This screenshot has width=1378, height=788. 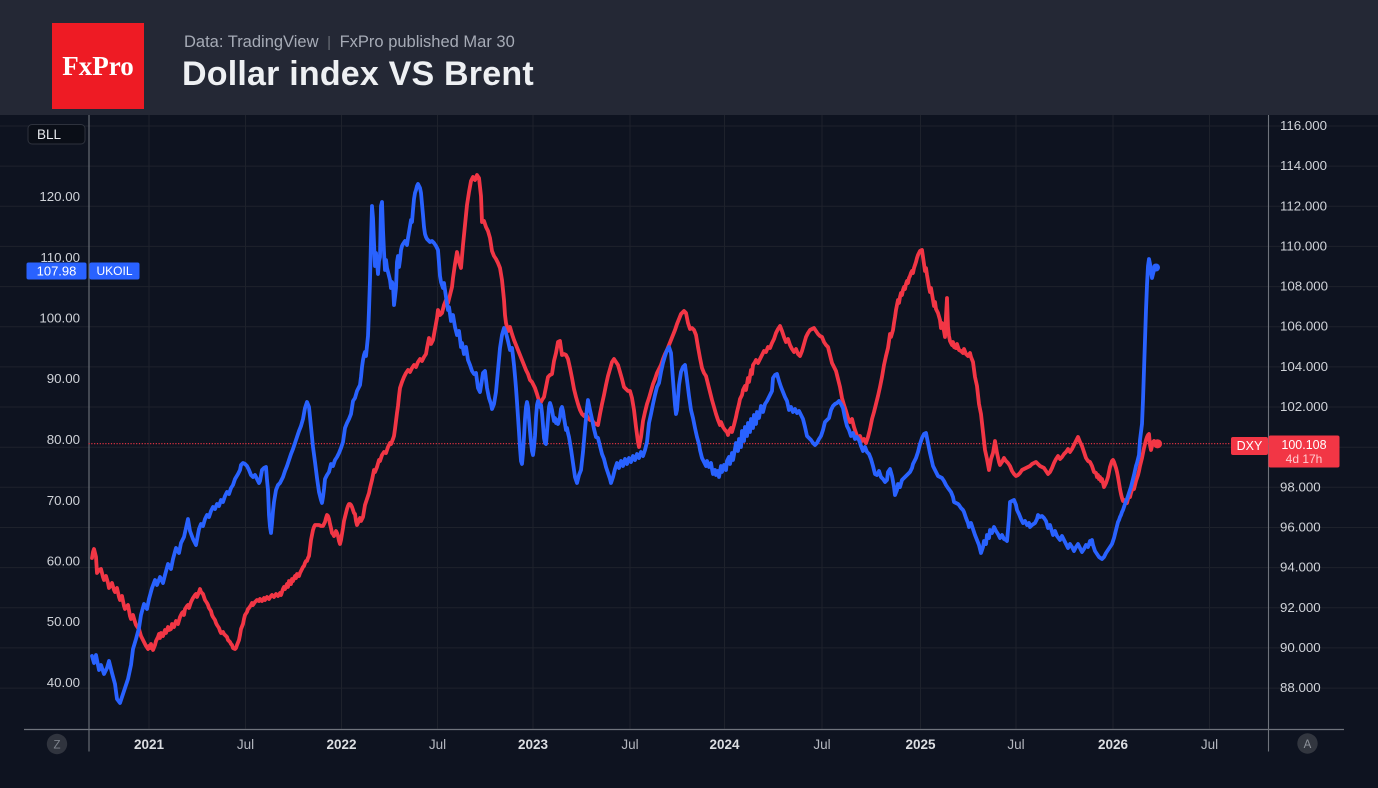 What do you see at coordinates (1304, 326) in the screenshot?
I see `svg-text: 106.000` at bounding box center [1304, 326].